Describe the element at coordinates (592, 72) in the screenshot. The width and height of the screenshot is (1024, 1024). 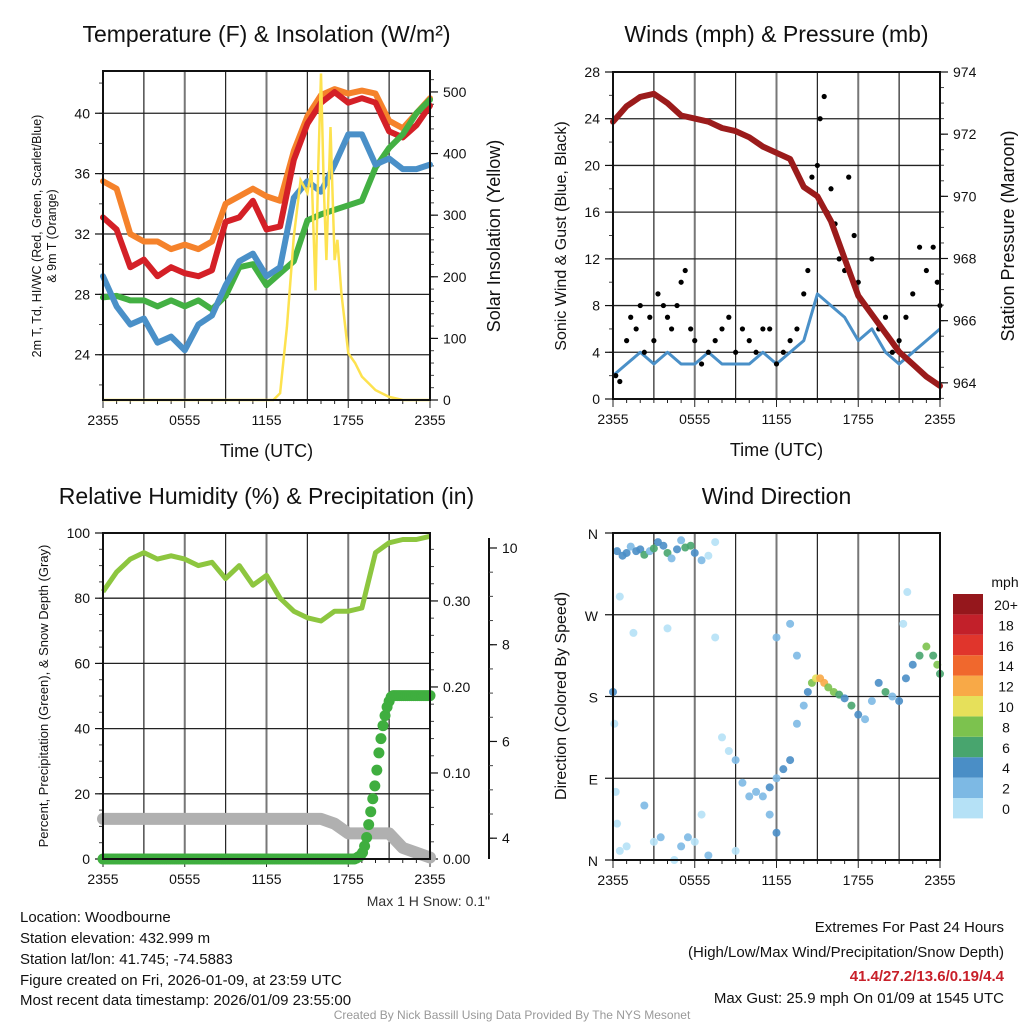
I see `wind-axis-tick-label: 28` at that location.